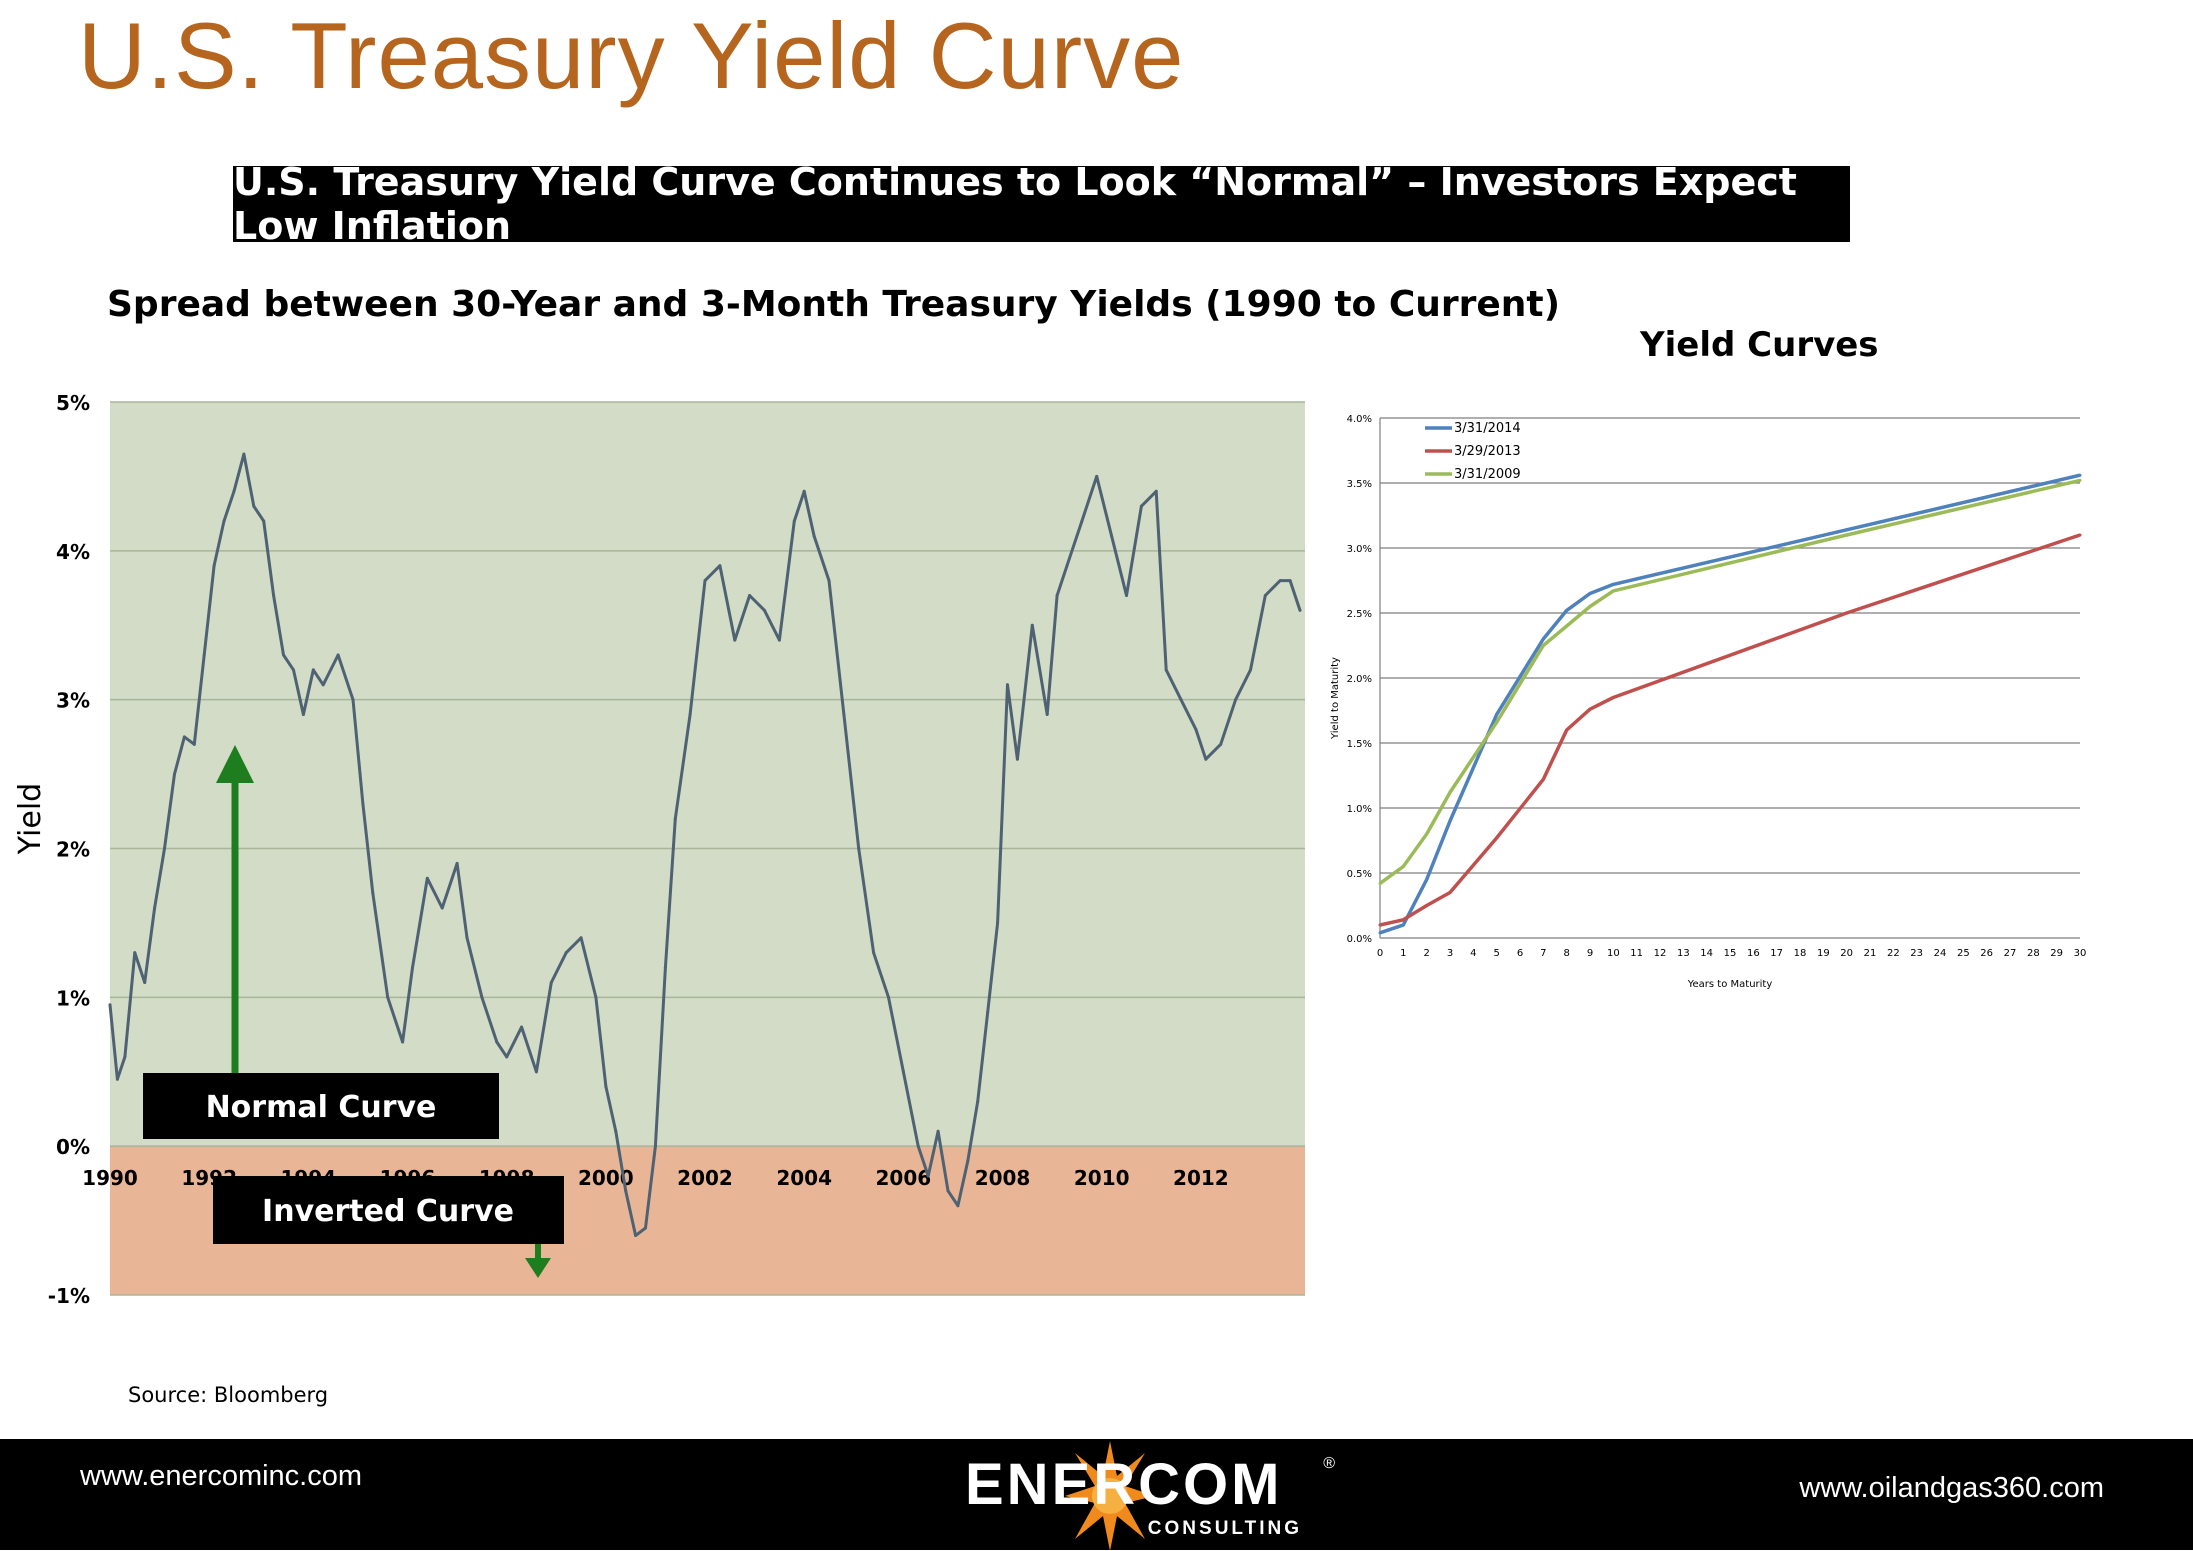 The width and height of the screenshot is (2193, 1551). I want to click on x-tick-label: 7, so click(1543, 953).